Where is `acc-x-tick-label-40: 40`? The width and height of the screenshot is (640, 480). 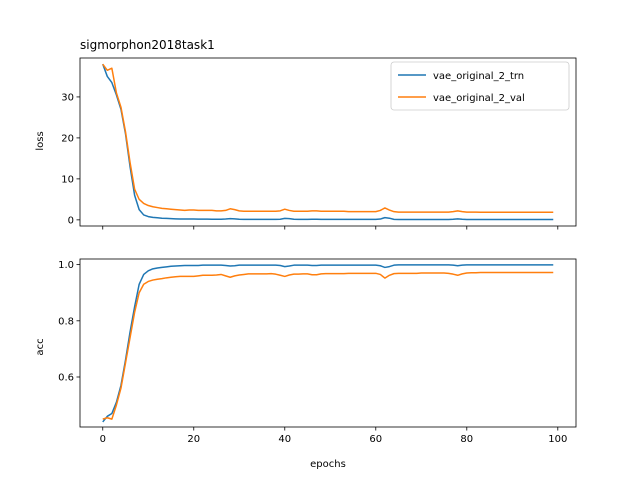 acc-x-tick-label-40: 40 is located at coordinates (284, 439).